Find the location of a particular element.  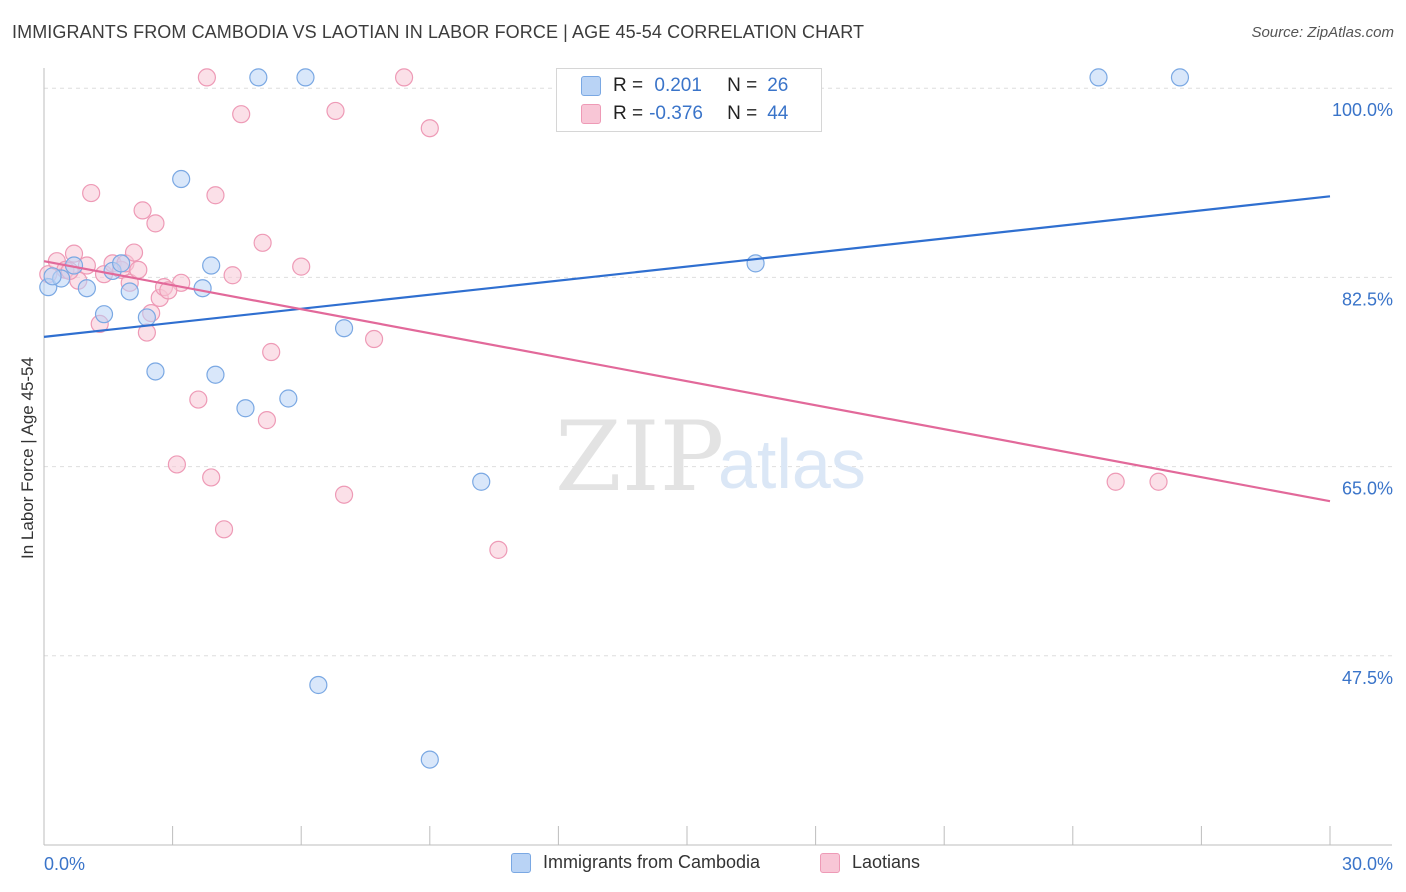

series-legend-cambodia: Immigrants from Cambodia is located at coordinates (635, 862).